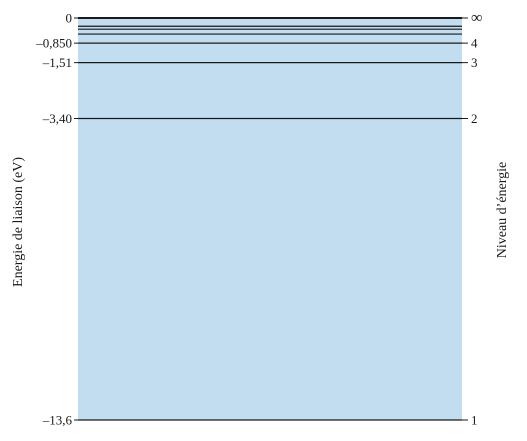  What do you see at coordinates (502, 210) in the screenshot?
I see `right-axis-title: Niveau d’énergie` at bounding box center [502, 210].